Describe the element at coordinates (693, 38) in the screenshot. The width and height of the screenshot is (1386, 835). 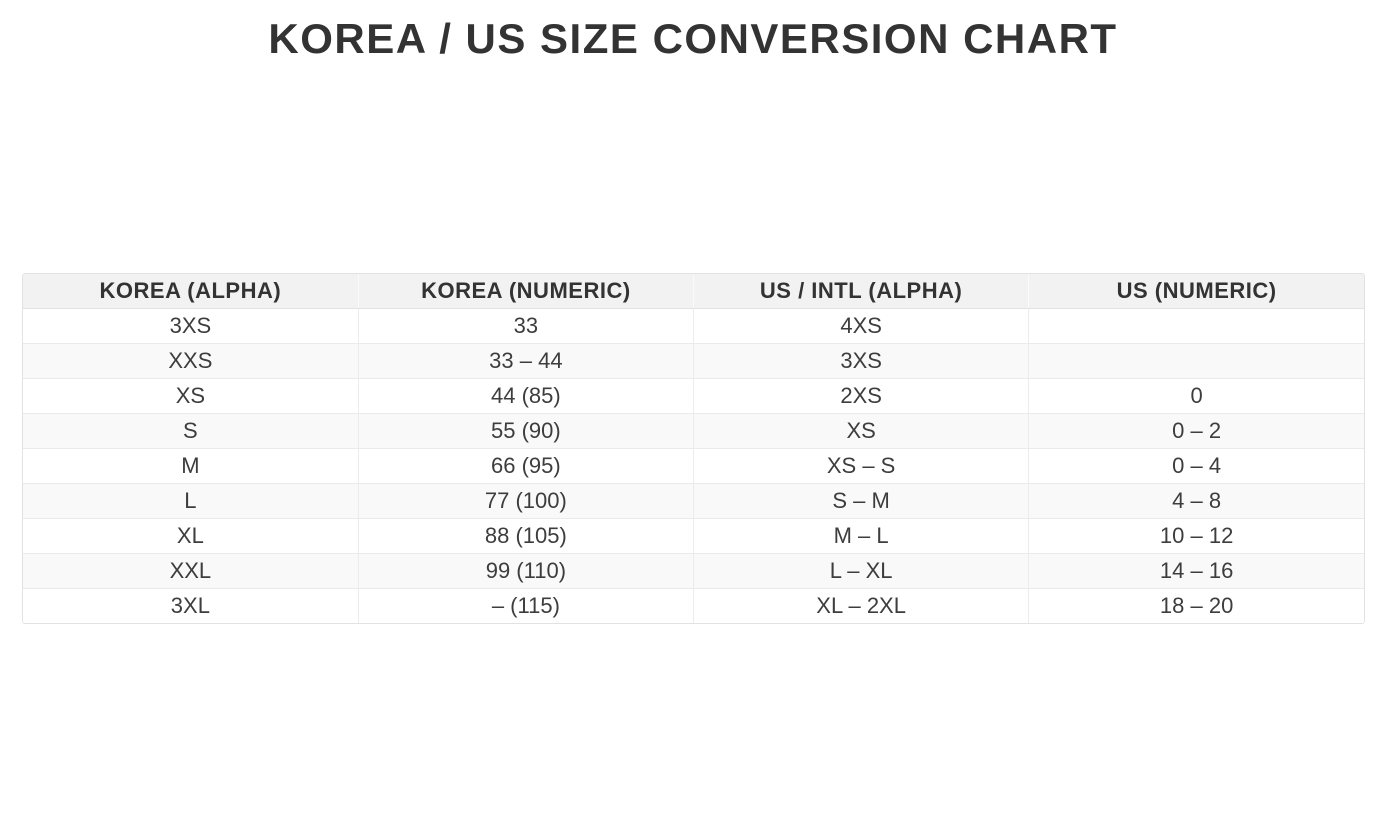
I see `page-title: KOREA / US SIZE CONVERSION CHART` at that location.